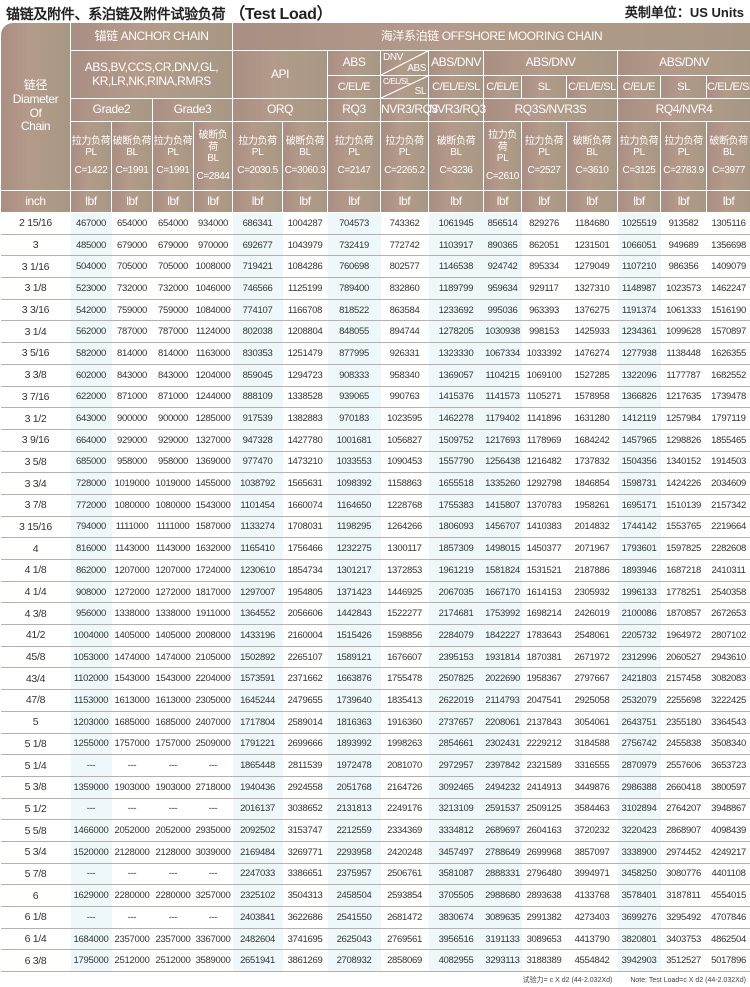 The image size is (750, 987). I want to click on load-value: 794000, so click(91, 527).